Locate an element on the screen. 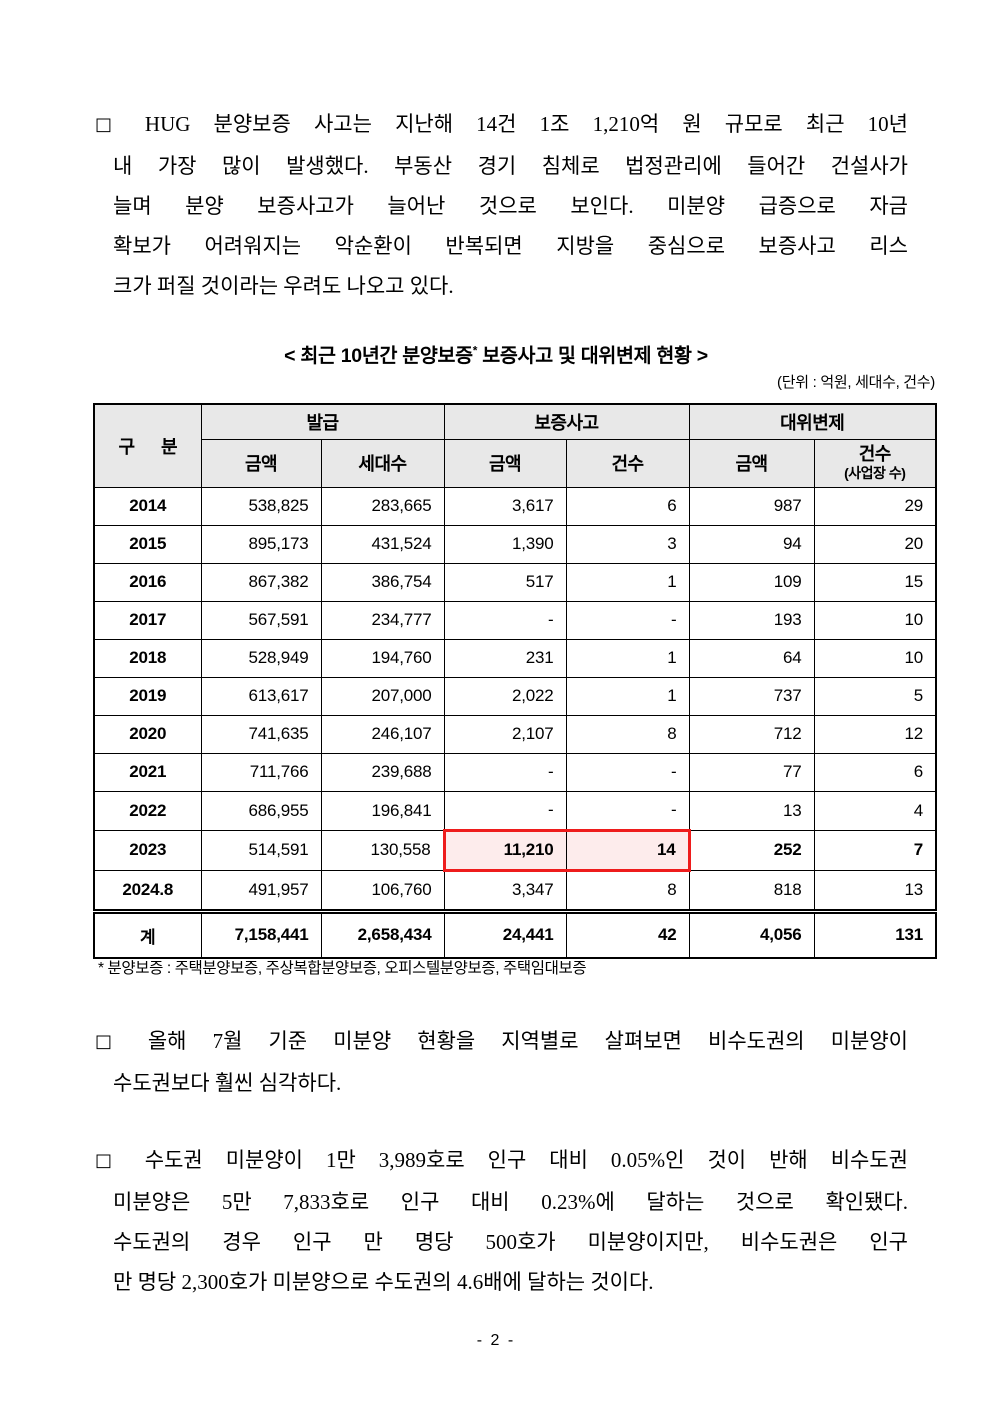 The image size is (992, 1403). table-cell: 130,558 is located at coordinates (382, 850).